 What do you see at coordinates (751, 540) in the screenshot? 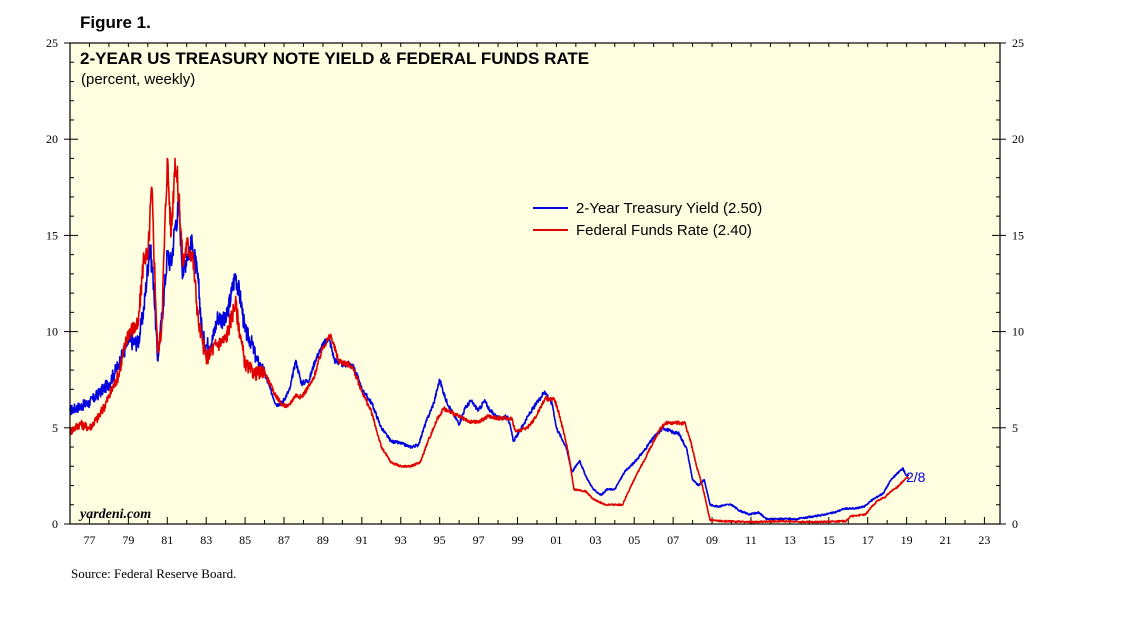
I see `x-tick-label: 11` at bounding box center [751, 540].